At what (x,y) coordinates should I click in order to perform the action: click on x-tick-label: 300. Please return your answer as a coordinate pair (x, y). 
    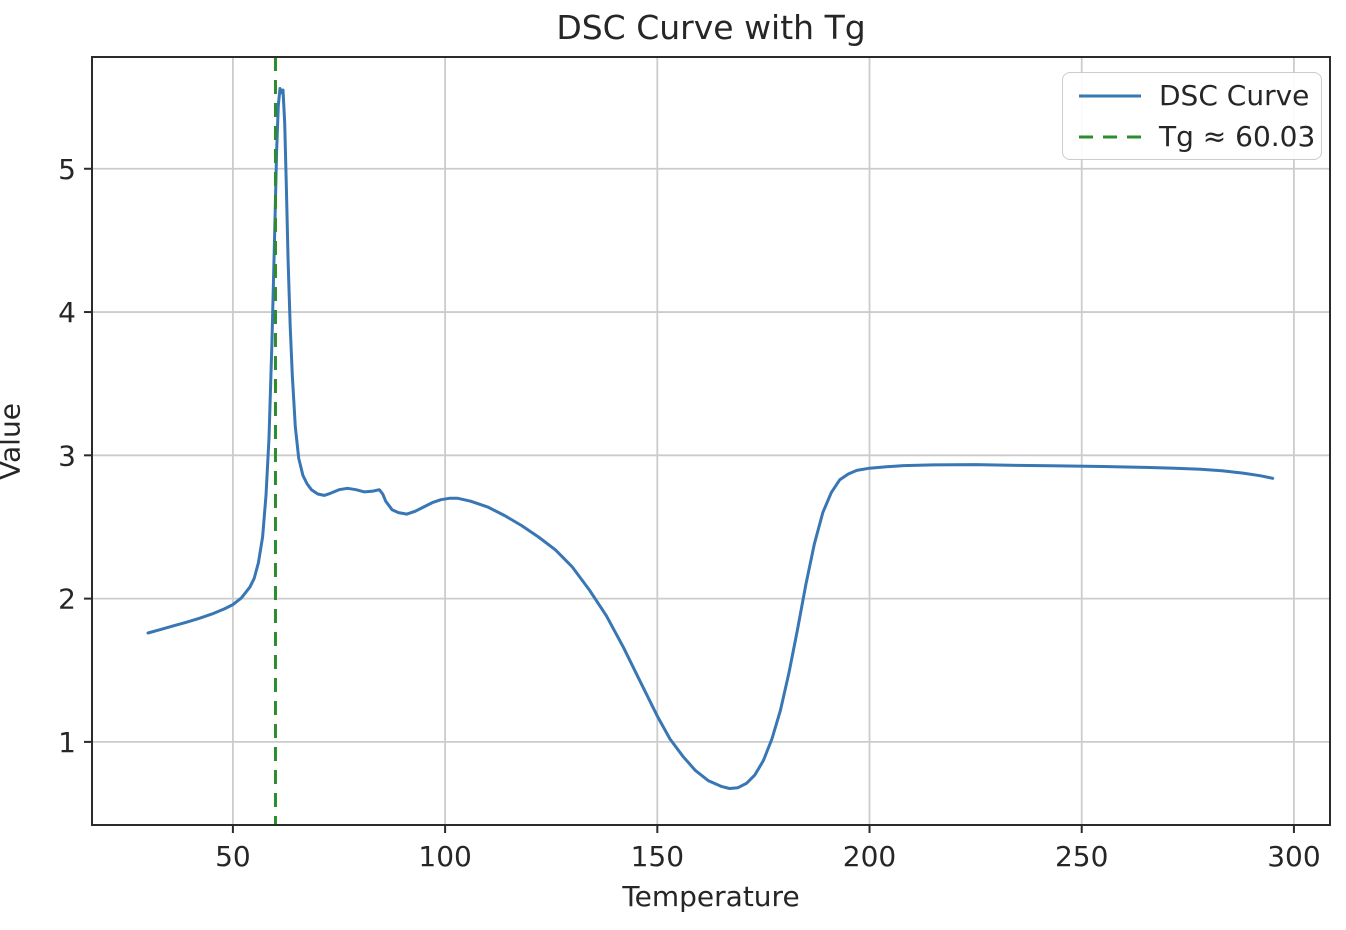
    Looking at the image, I should click on (1293, 856).